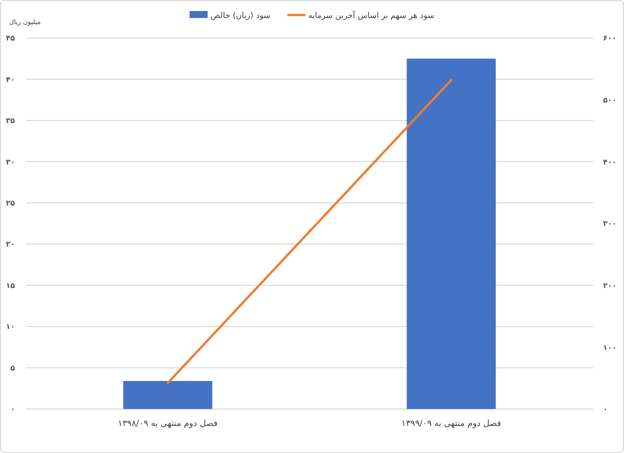  What do you see at coordinates (240, 15) in the screenshot?
I see `legend-label: سود (زیان) خالص` at bounding box center [240, 15].